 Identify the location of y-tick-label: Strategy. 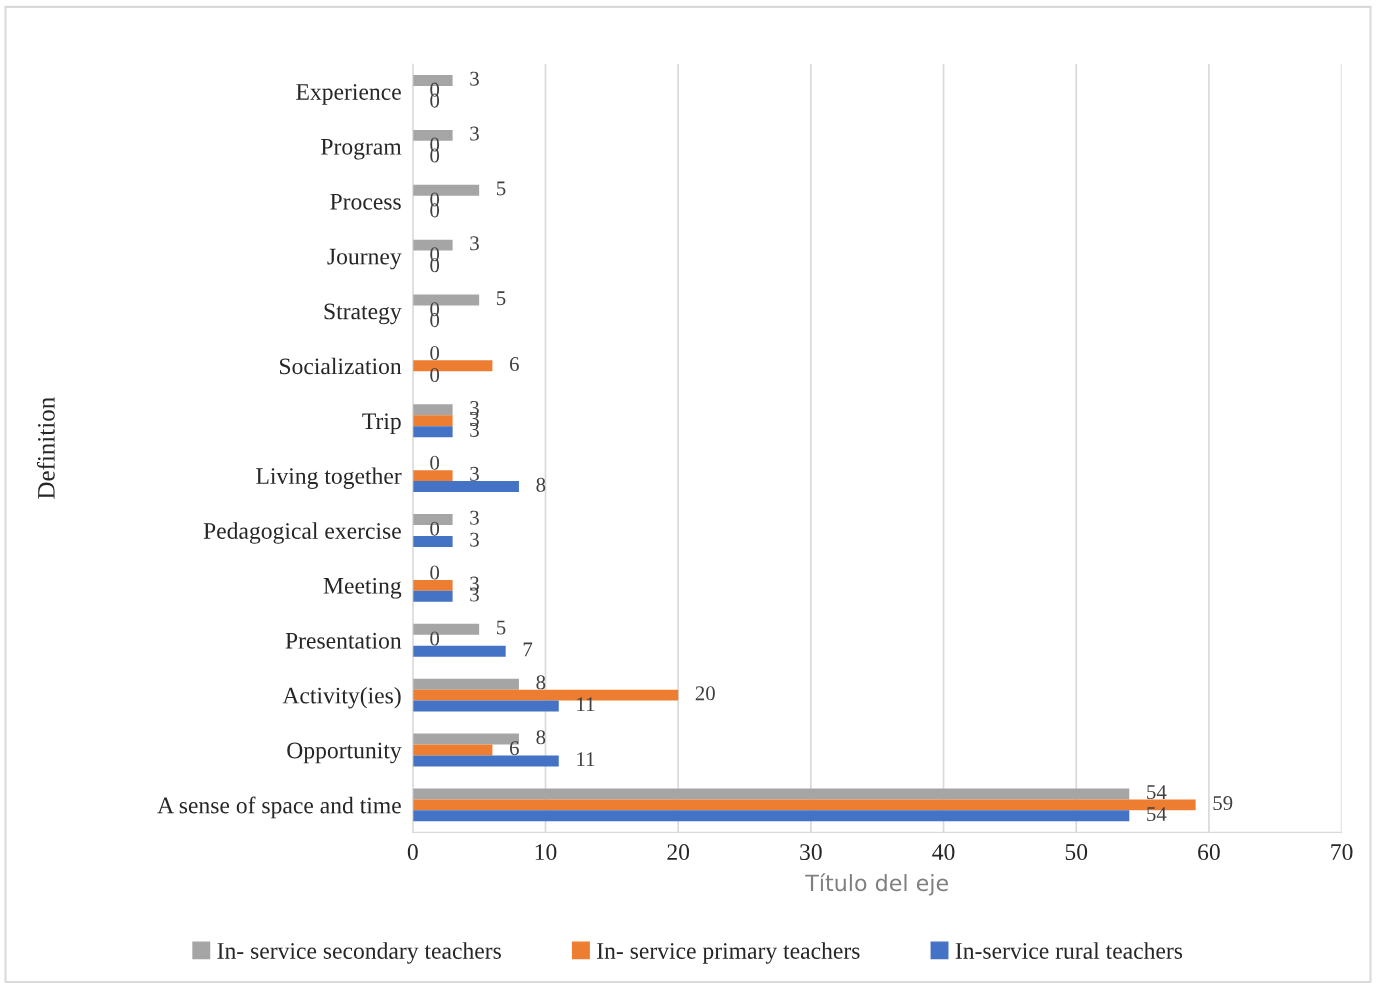
(363, 314).